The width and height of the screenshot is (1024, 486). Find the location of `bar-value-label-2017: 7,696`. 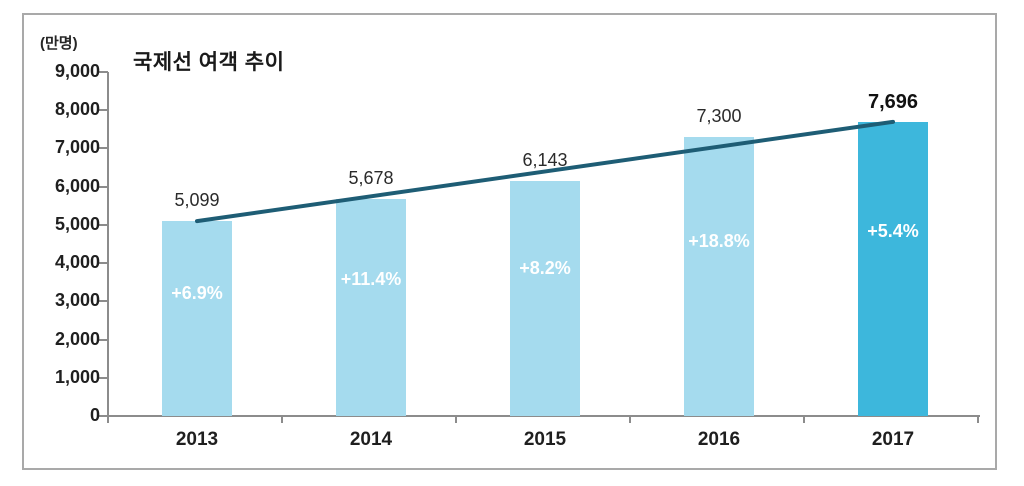

bar-value-label-2017: 7,696 is located at coordinates (893, 101).